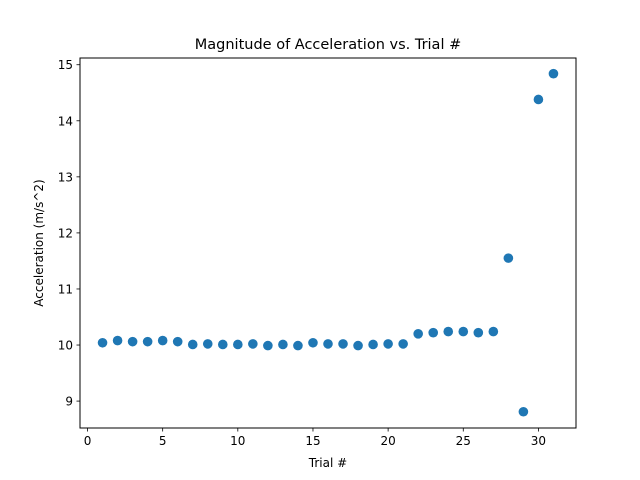 This screenshot has width=640, height=480. Describe the element at coordinates (65, 121) in the screenshot. I see `y-tick-label: 14` at that location.